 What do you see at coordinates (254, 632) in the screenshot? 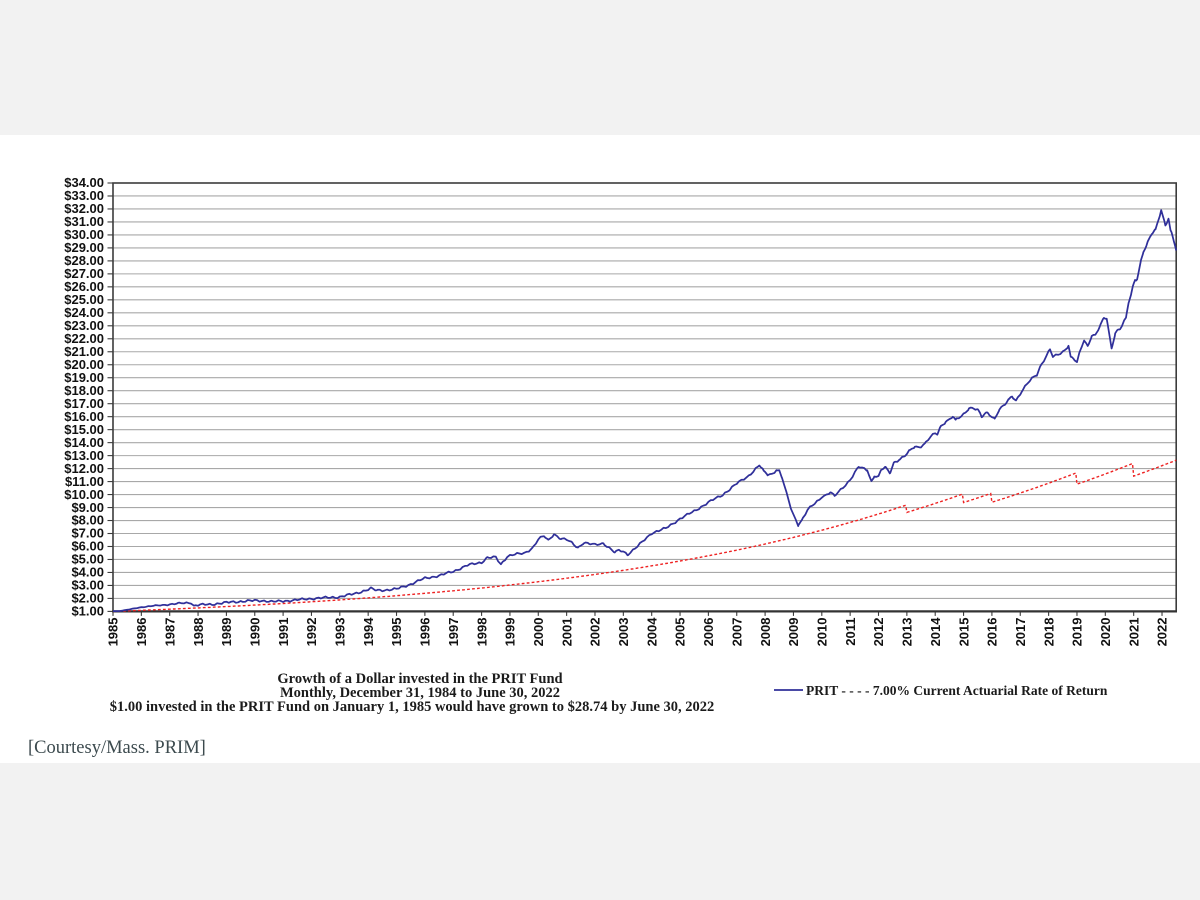
I see `svg-text: 1990` at bounding box center [254, 632].